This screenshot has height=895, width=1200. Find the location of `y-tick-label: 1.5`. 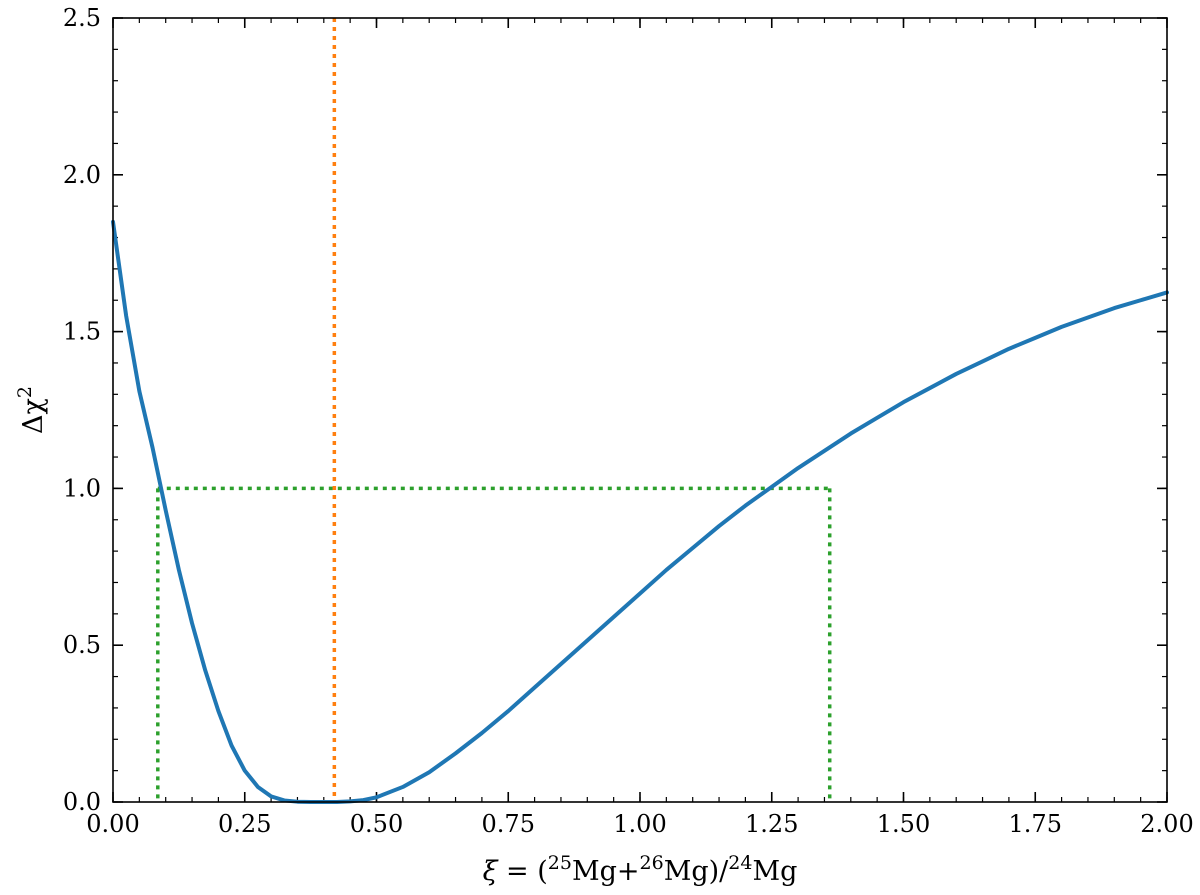

y-tick-label: 1.5 is located at coordinates (82, 332).